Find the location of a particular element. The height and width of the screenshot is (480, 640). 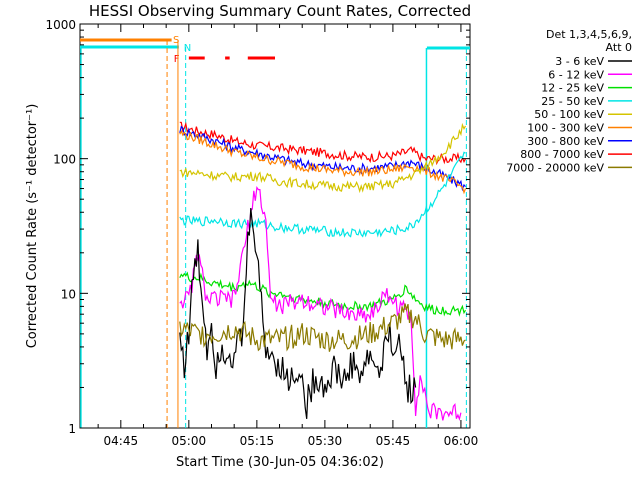

series-line-25-50-kev is located at coordinates (322, 194).